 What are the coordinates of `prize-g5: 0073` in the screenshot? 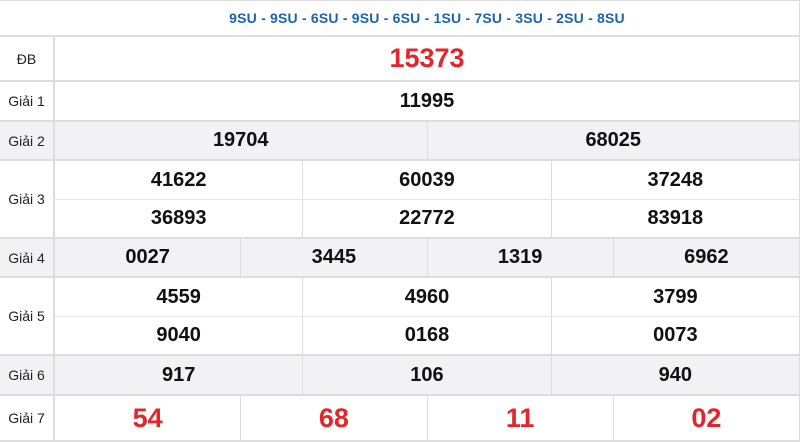 It's located at (676, 336).